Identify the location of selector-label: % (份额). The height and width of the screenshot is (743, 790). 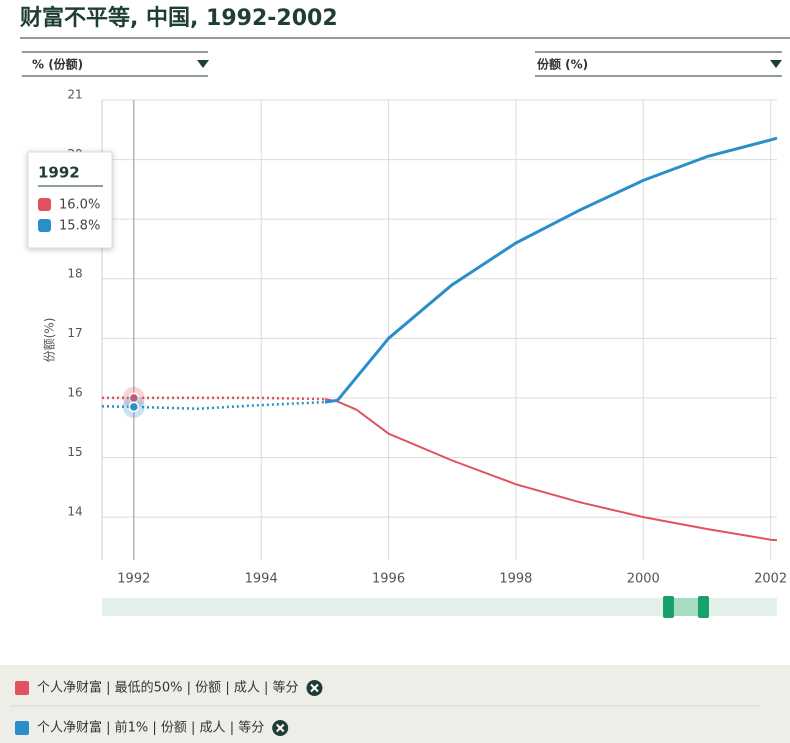
(57, 64).